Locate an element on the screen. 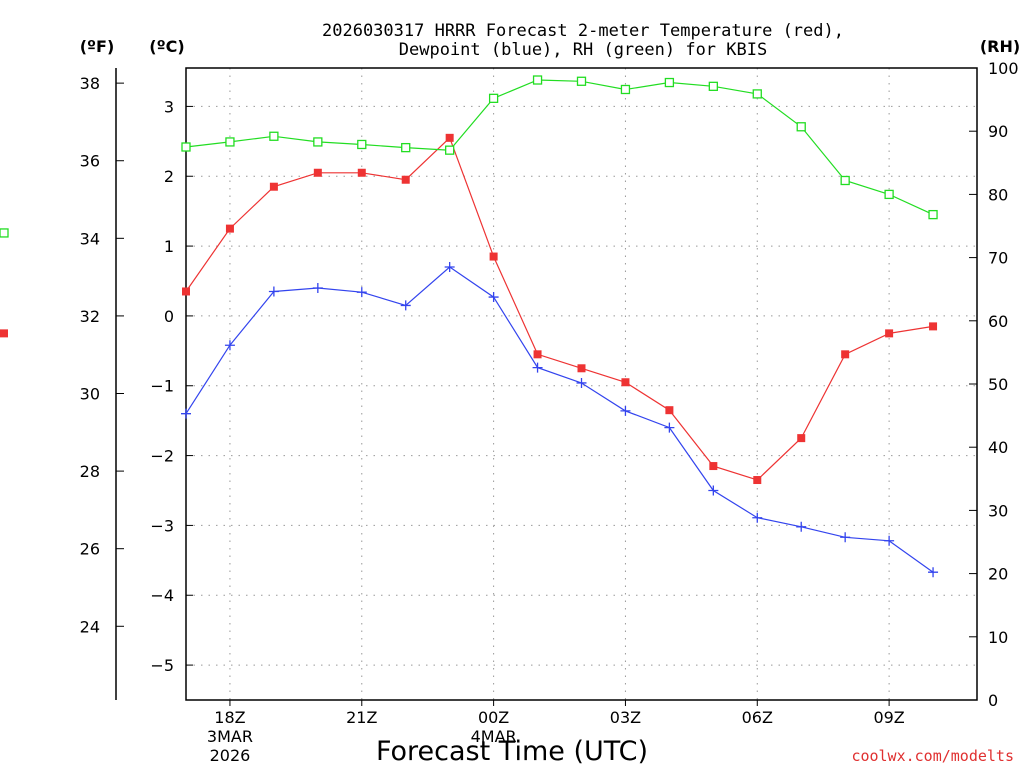 The height and width of the screenshot is (768, 1024). rh-tick-label: 20 is located at coordinates (998, 574).